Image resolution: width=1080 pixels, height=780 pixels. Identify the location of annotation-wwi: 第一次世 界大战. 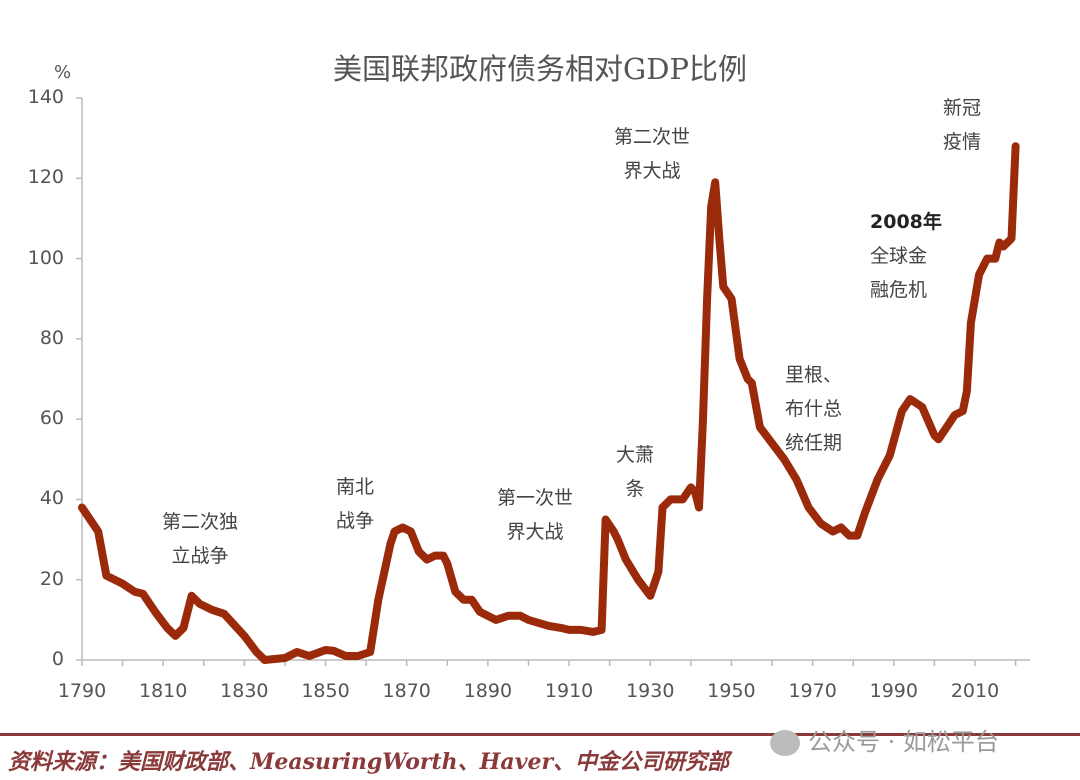
(535, 515).